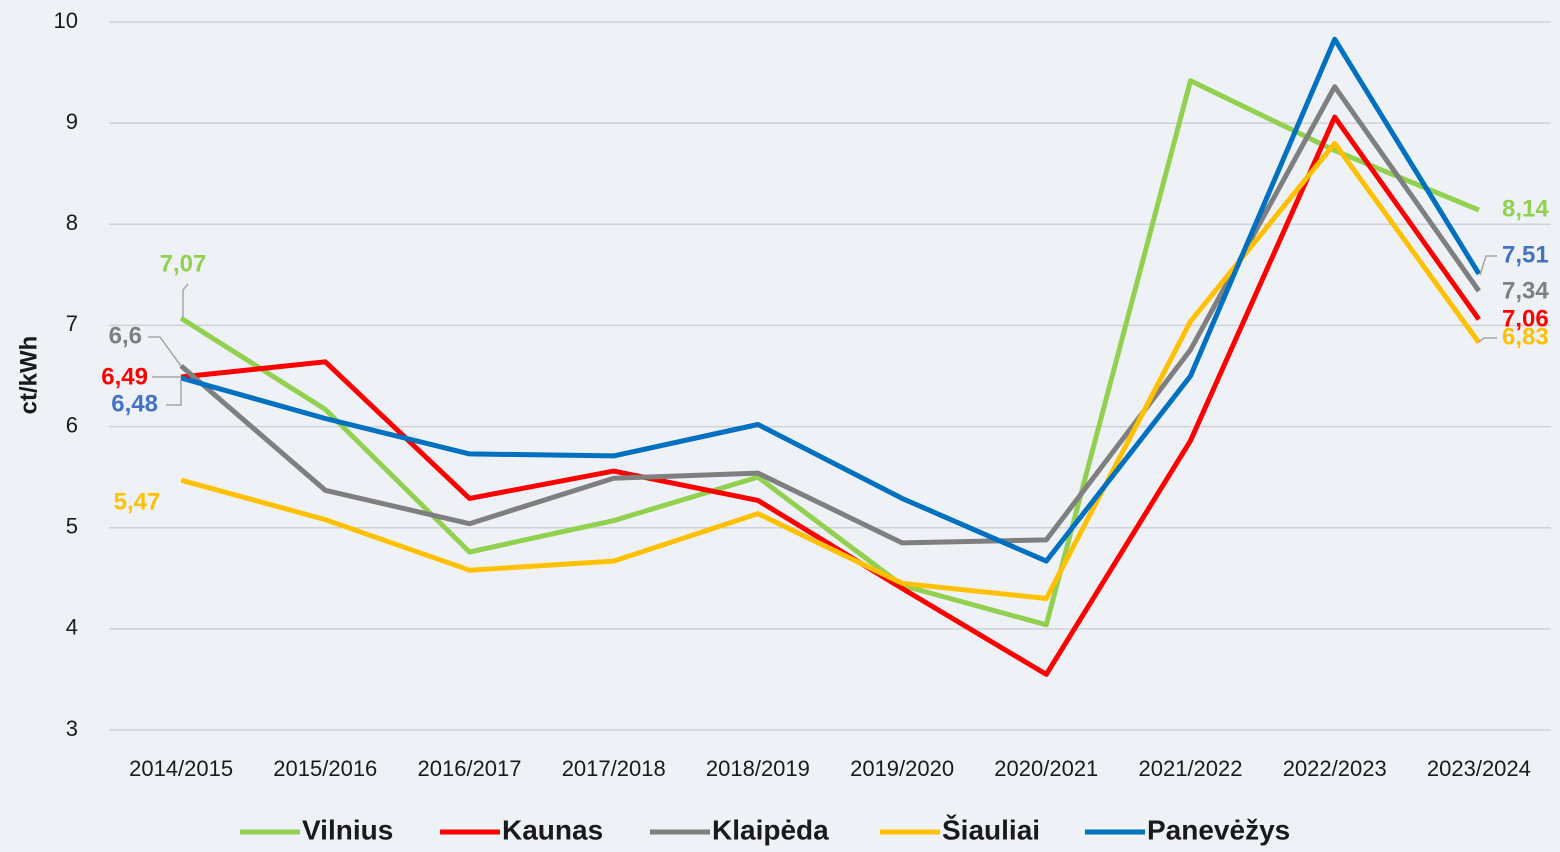  I want to click on x-tick-label: 2018/2019, so click(758, 768).